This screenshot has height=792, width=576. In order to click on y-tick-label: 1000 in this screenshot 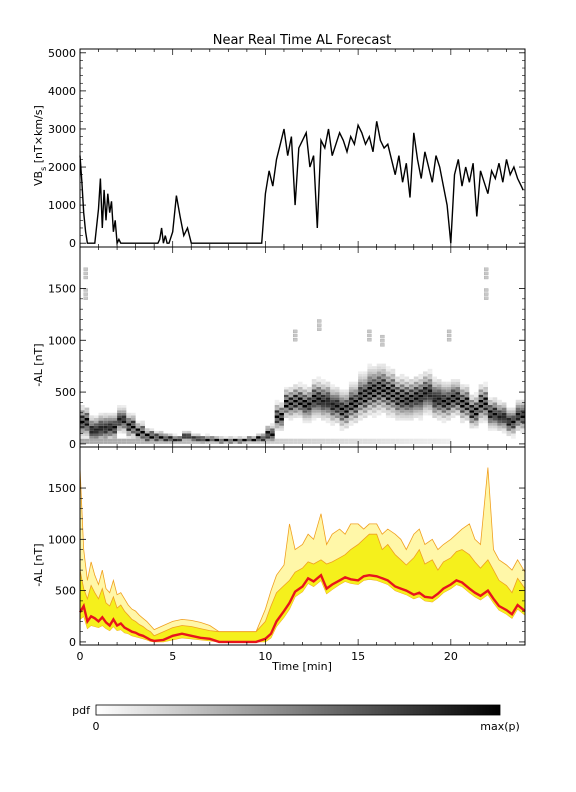, I will do `click(62, 205)`.